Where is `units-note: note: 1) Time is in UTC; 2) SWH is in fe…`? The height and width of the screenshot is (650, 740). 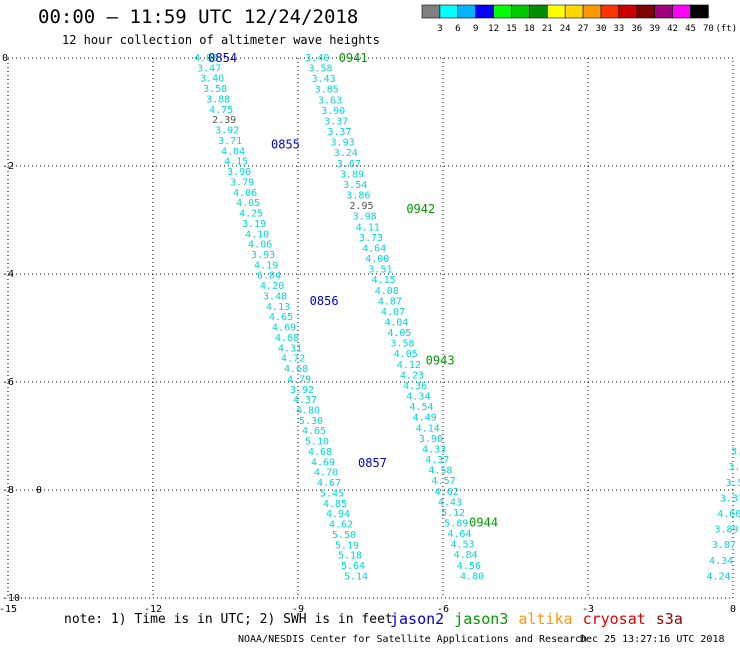
units-note: note: 1) Time is in UTC; 2) SWH is in fe… is located at coordinates (228, 619).